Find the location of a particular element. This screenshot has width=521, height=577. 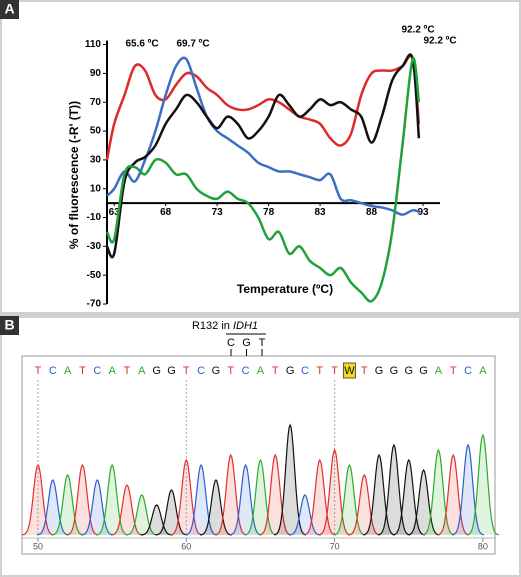

position-label: 60 is located at coordinates (186, 546).